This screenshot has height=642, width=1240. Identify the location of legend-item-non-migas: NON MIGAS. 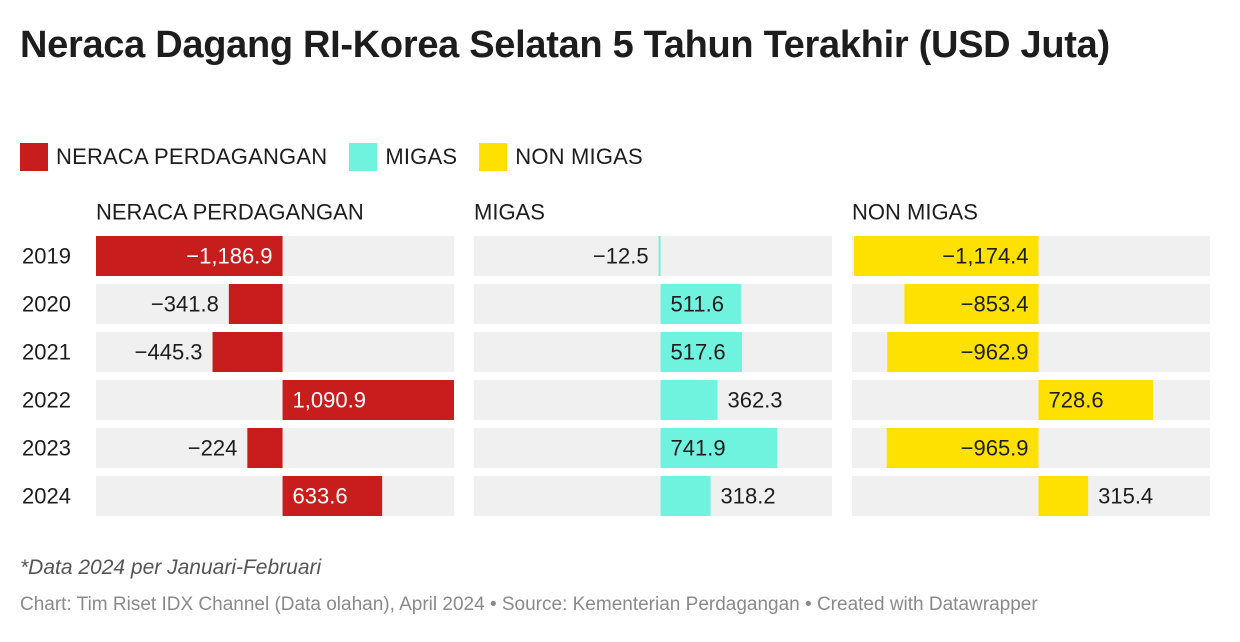
(561, 157).